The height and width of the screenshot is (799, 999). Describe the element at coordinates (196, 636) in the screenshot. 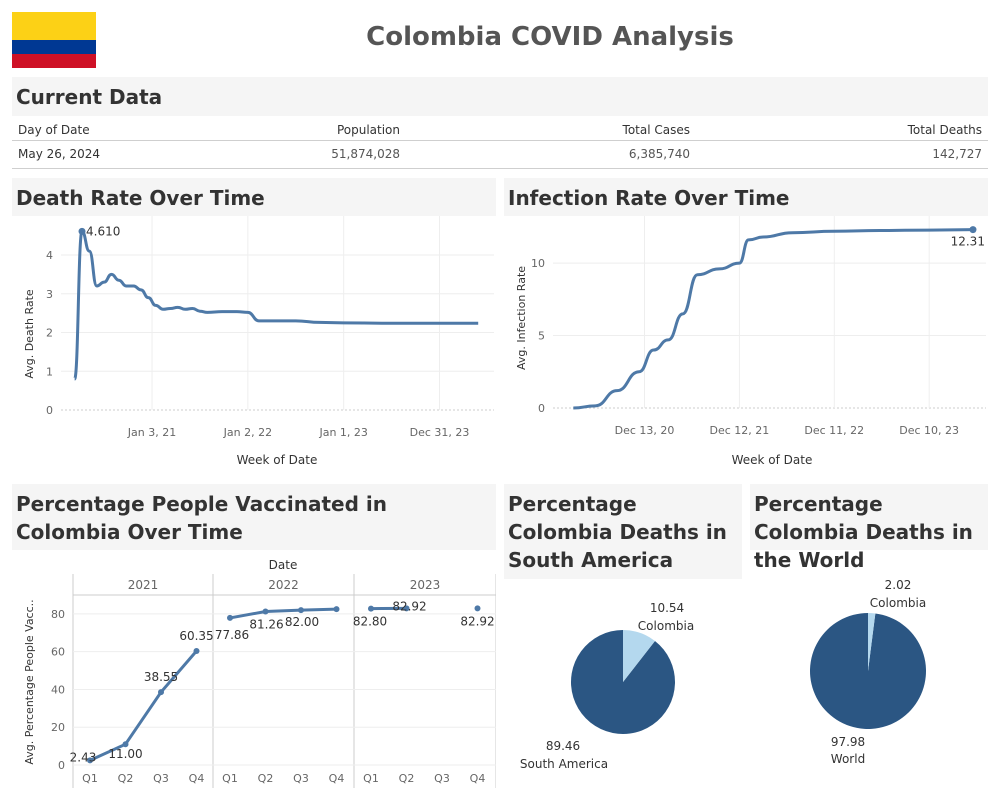

I see `vaccinated-value-label: 60.35` at that location.